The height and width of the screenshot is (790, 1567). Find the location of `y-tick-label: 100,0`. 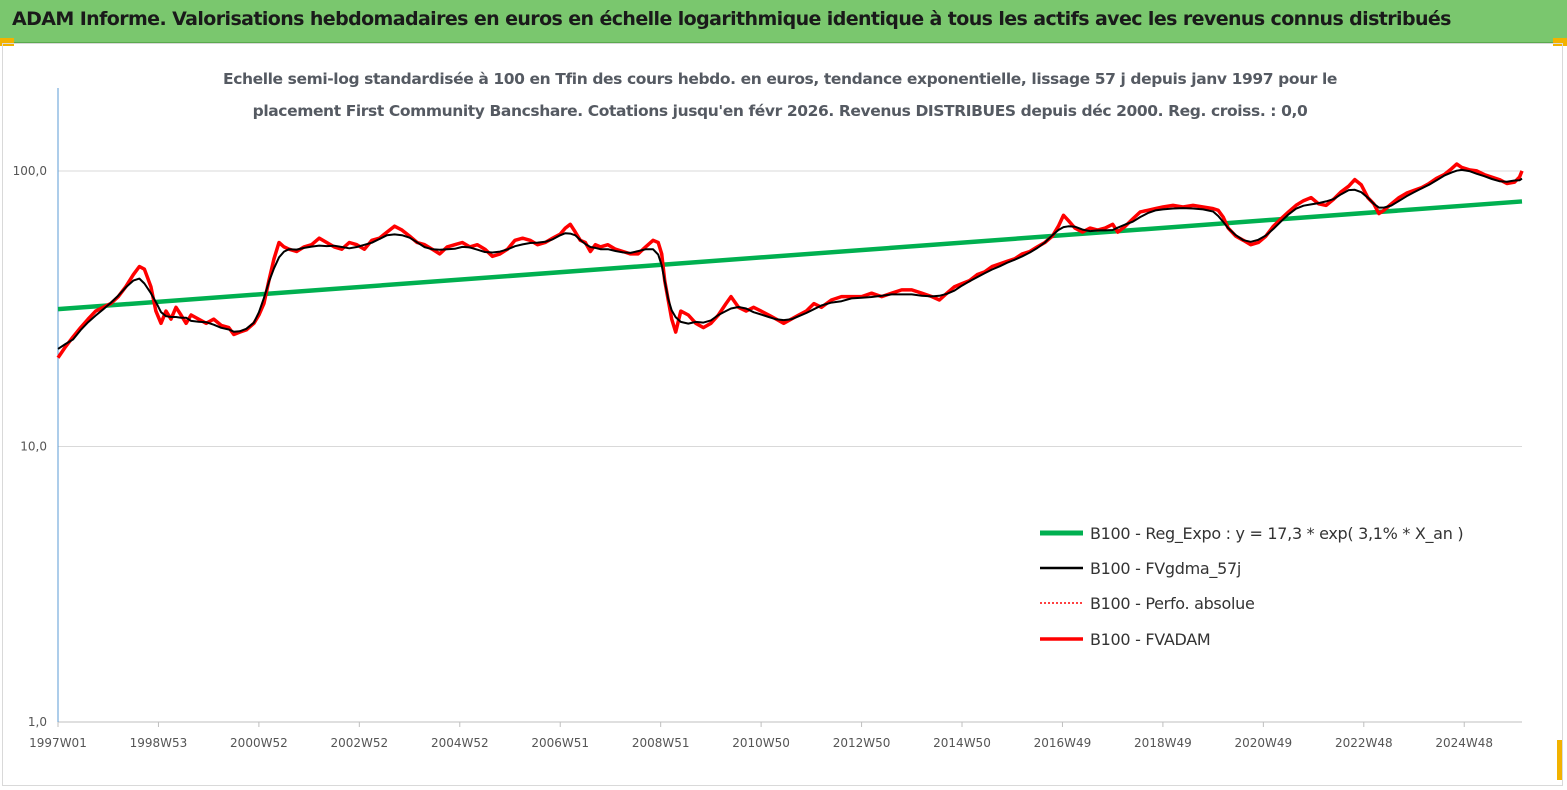

y-tick-label: 100,0 is located at coordinates (30, 171).